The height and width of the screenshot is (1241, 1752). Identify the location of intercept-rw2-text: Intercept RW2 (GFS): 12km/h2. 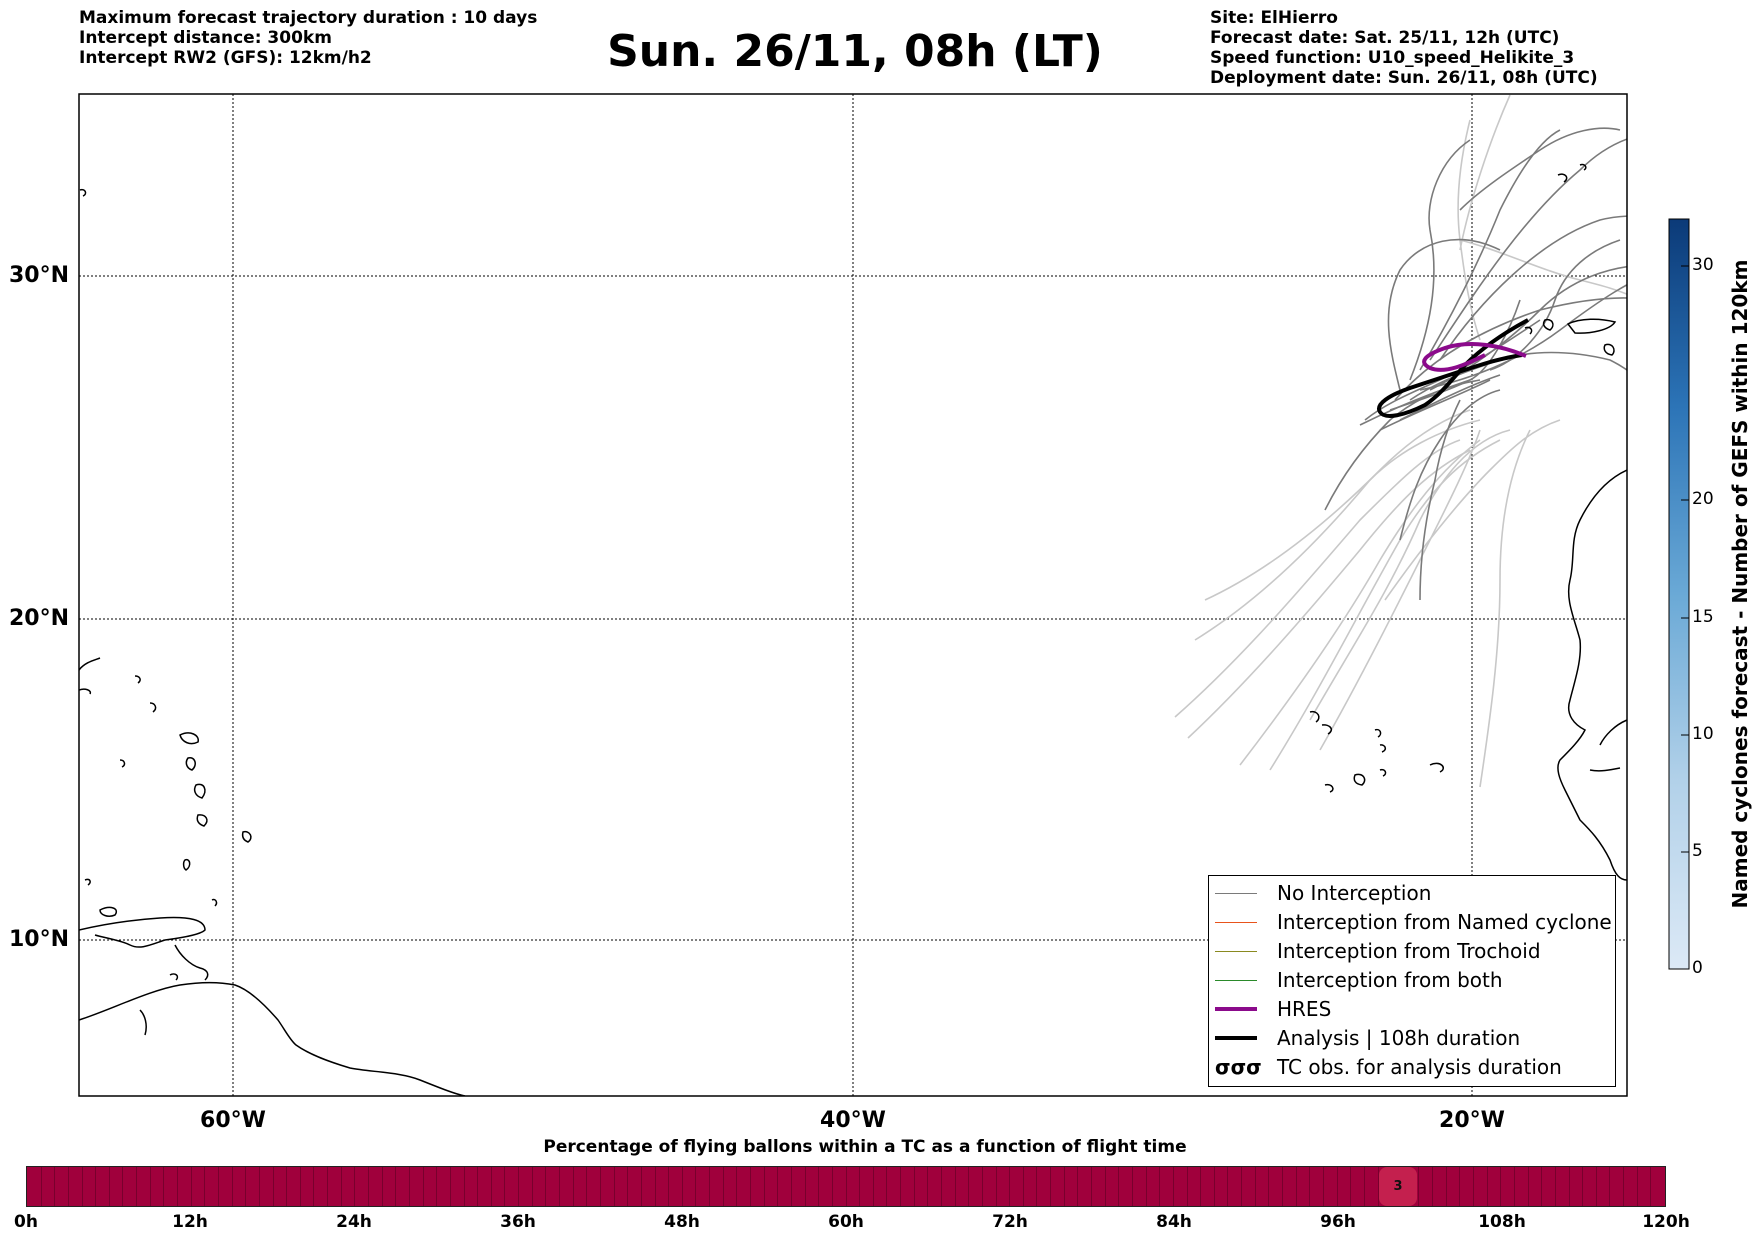
(225, 58).